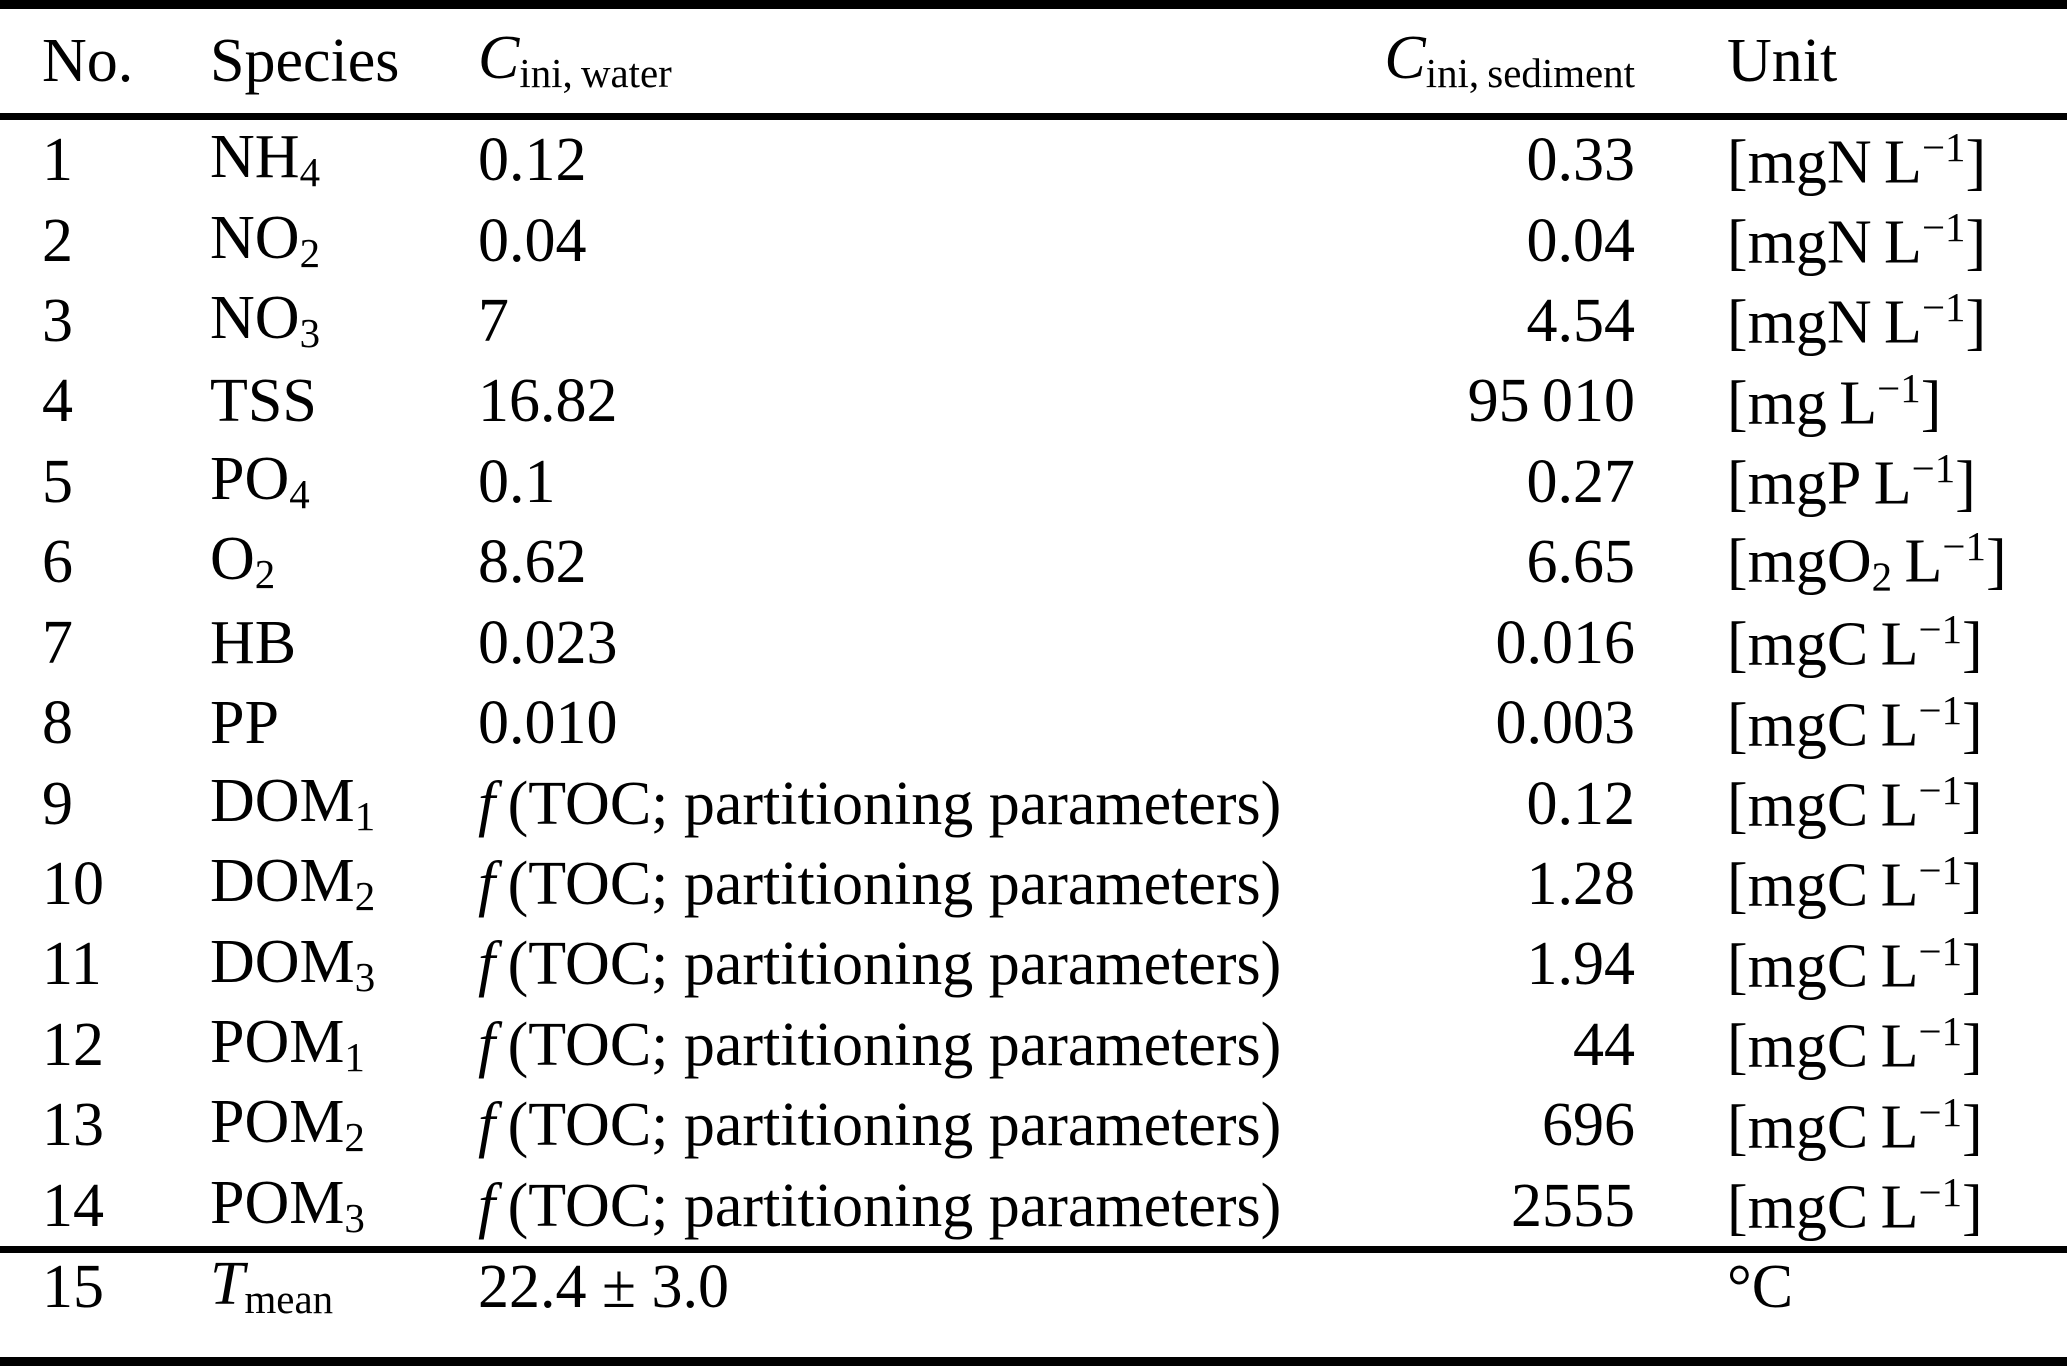 The height and width of the screenshot is (1367, 2067). What do you see at coordinates (1782, 61) in the screenshot?
I see `text-segment: Unit` at bounding box center [1782, 61].